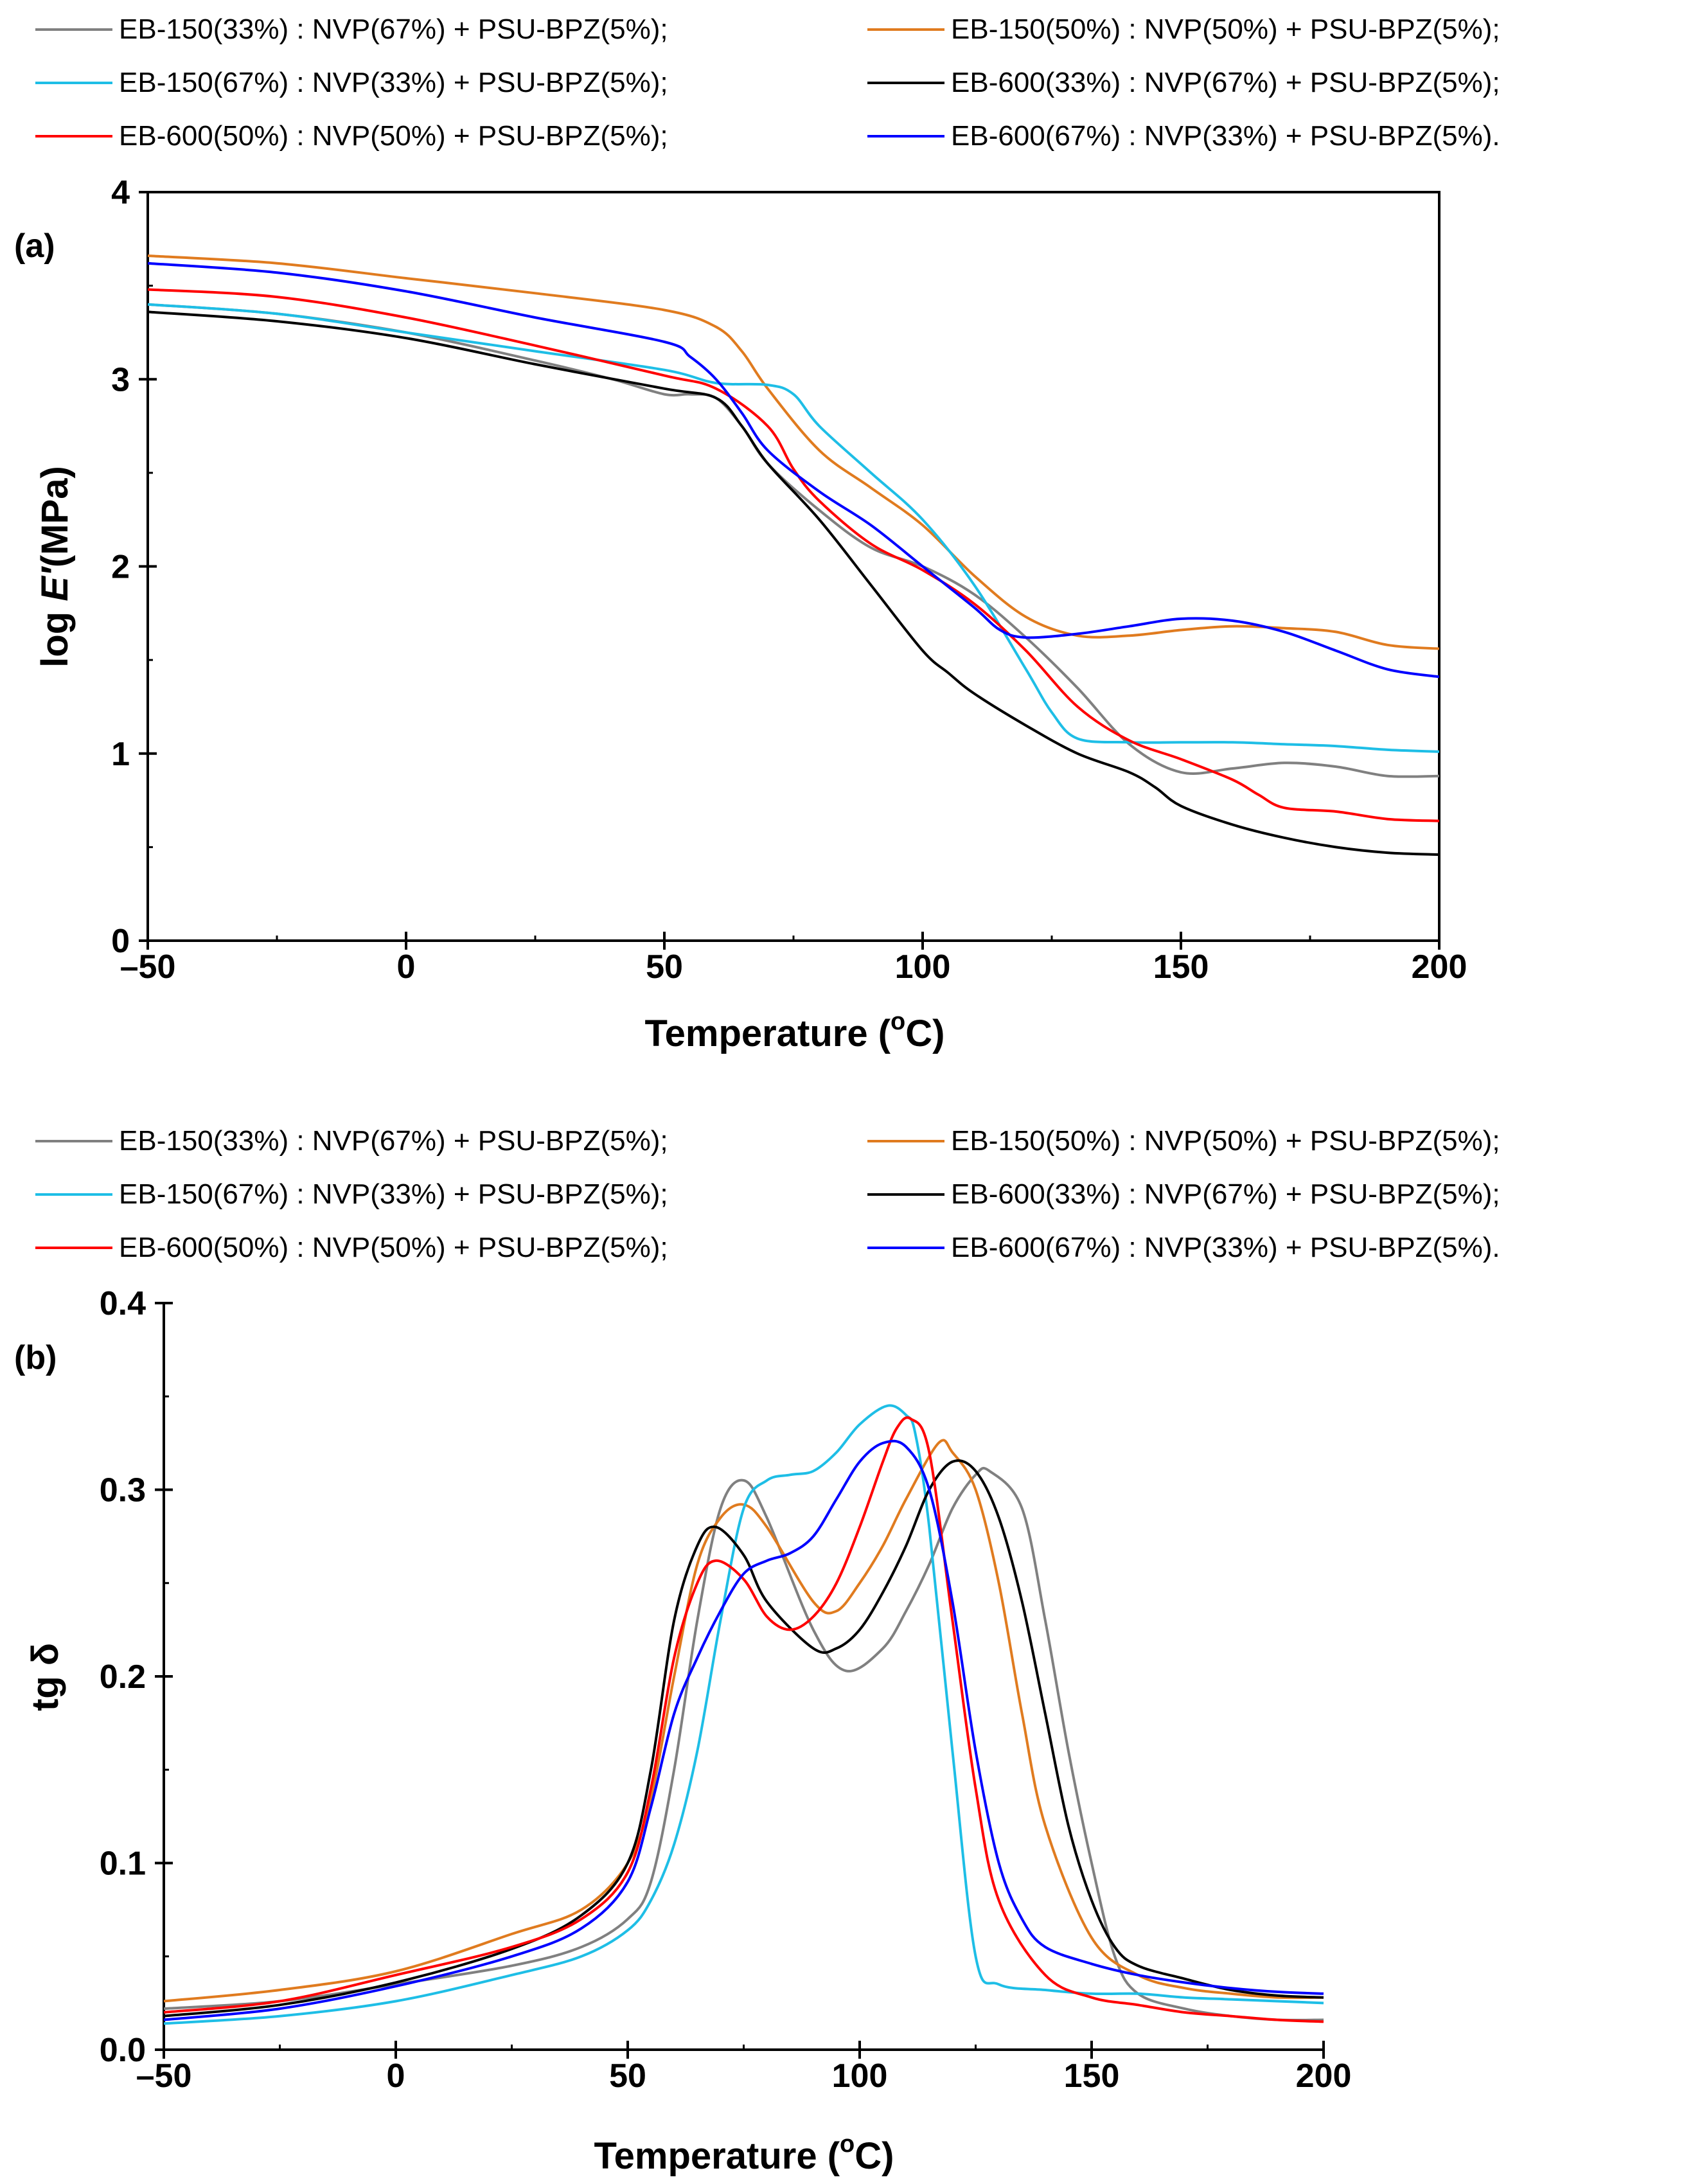  What do you see at coordinates (396, 2076) in the screenshot?
I see `panel-b-x-tick-label: 0` at bounding box center [396, 2076].